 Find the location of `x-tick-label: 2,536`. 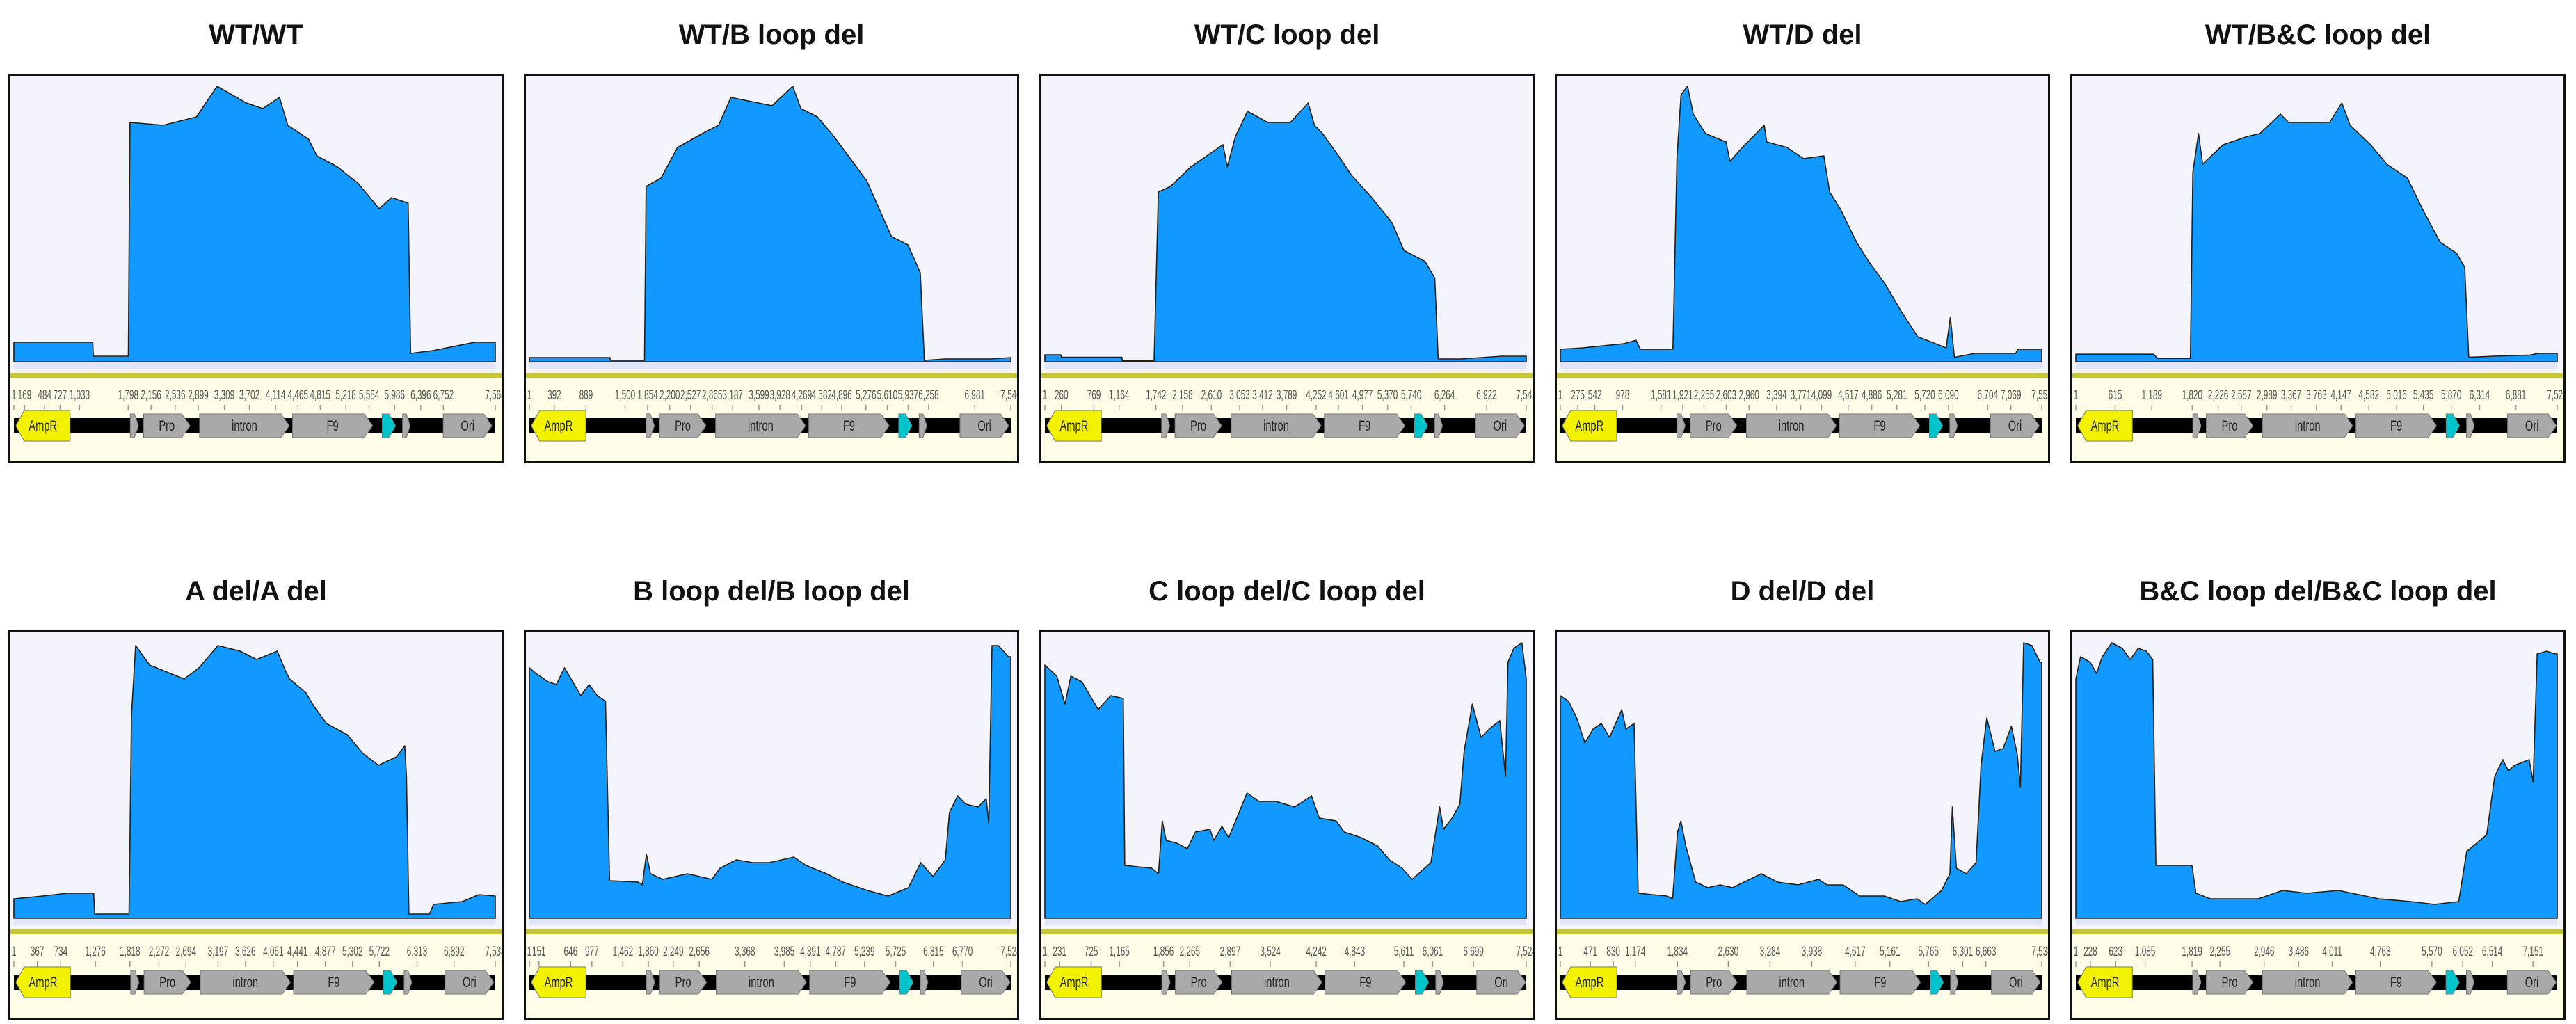

x-tick-label: 2,536 is located at coordinates (175, 395).